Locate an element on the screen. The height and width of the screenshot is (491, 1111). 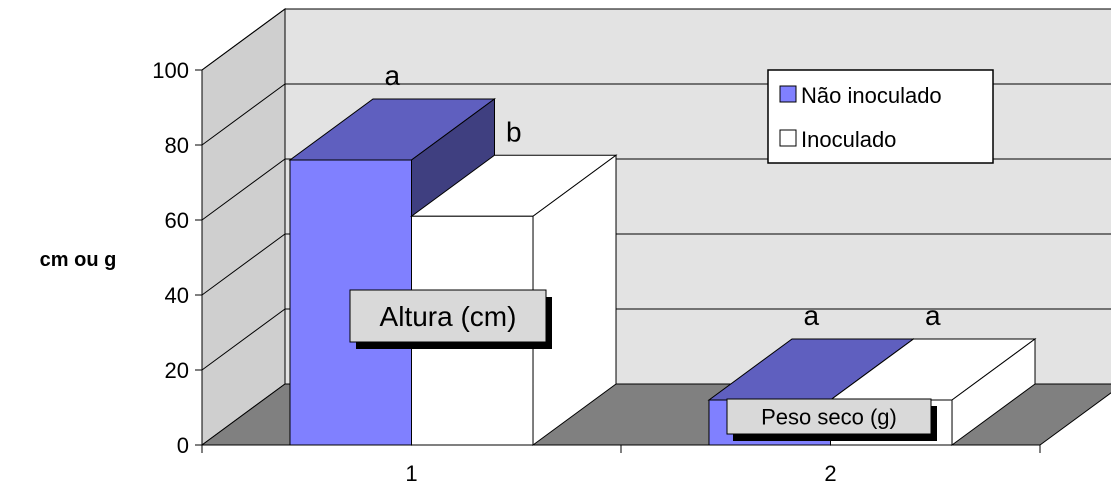
side-wall is located at coordinates (243, 227).